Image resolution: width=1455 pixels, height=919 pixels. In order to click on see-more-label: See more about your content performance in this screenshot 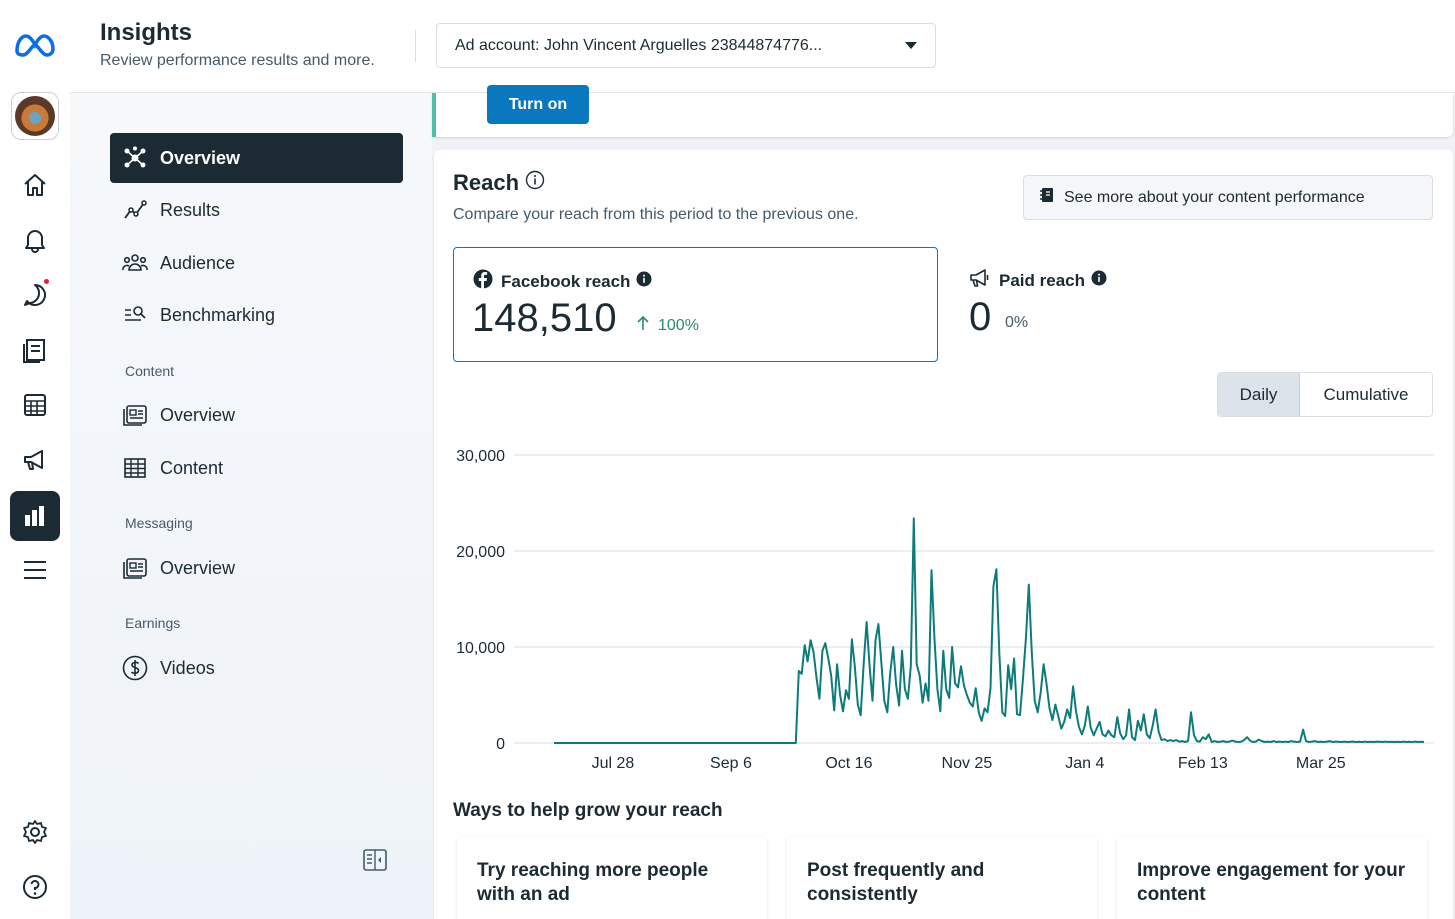, I will do `click(1214, 197)`.